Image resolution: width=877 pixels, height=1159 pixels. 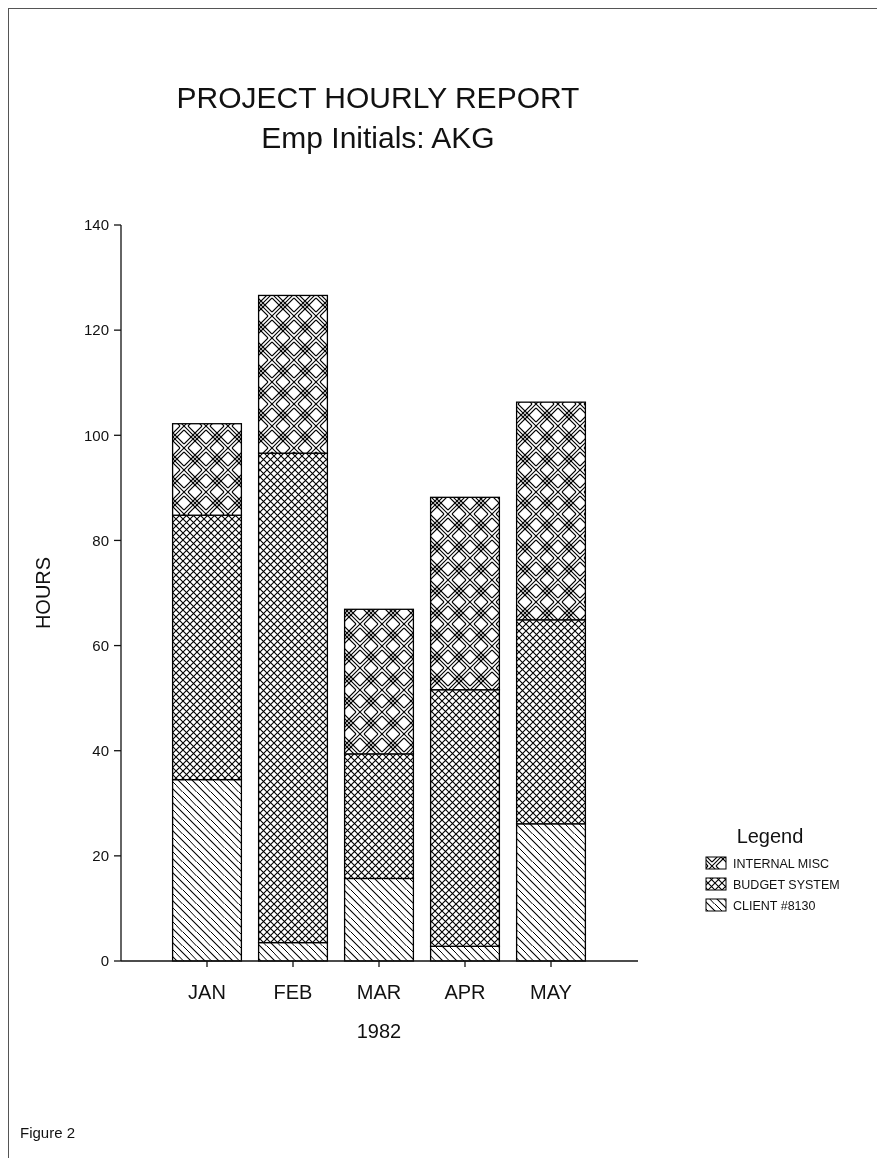 What do you see at coordinates (96, 330) in the screenshot?
I see `y-tick-label: 120` at bounding box center [96, 330].